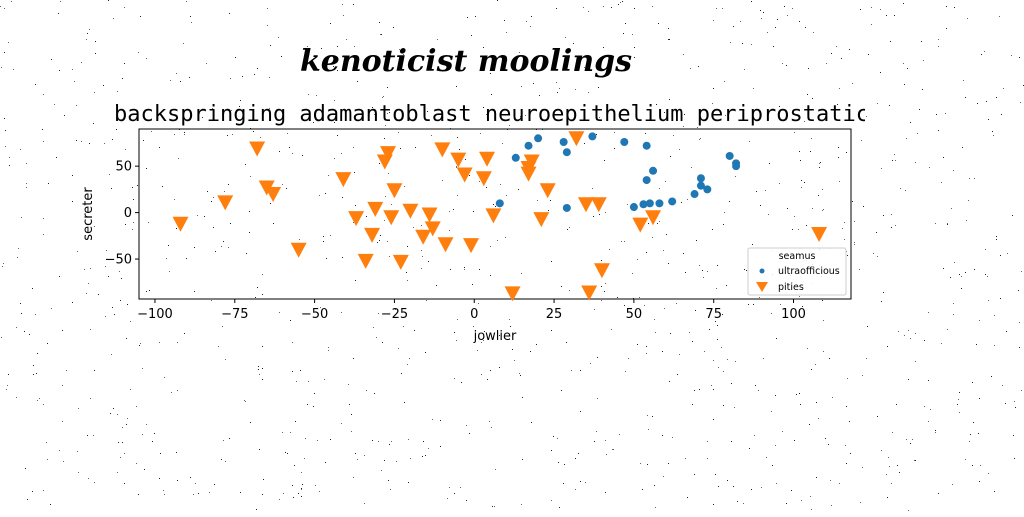  Describe the element at coordinates (793, 314) in the screenshot. I see `x-tick-label: 100` at that location.